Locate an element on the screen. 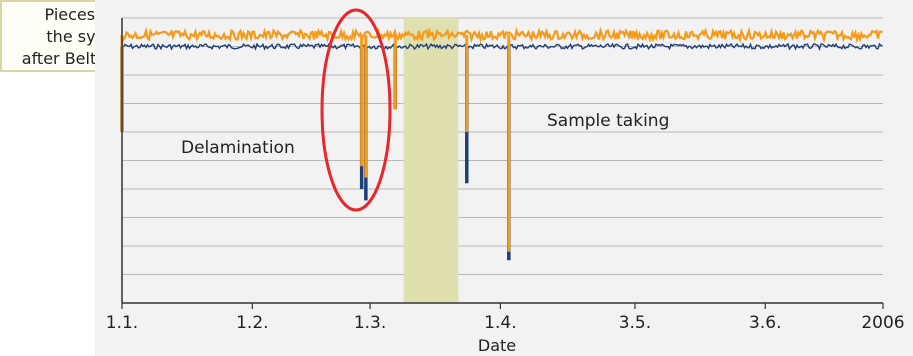 This screenshot has height=356, width=913. x-axis-label: Date is located at coordinates (497, 345).